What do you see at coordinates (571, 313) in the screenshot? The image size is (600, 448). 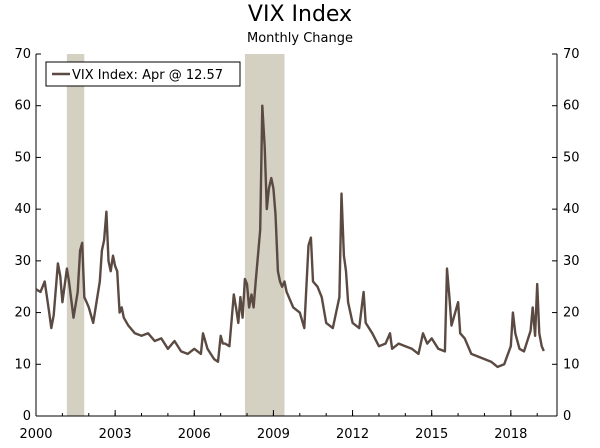 I see `y-tick-label-right: 20` at bounding box center [571, 313].